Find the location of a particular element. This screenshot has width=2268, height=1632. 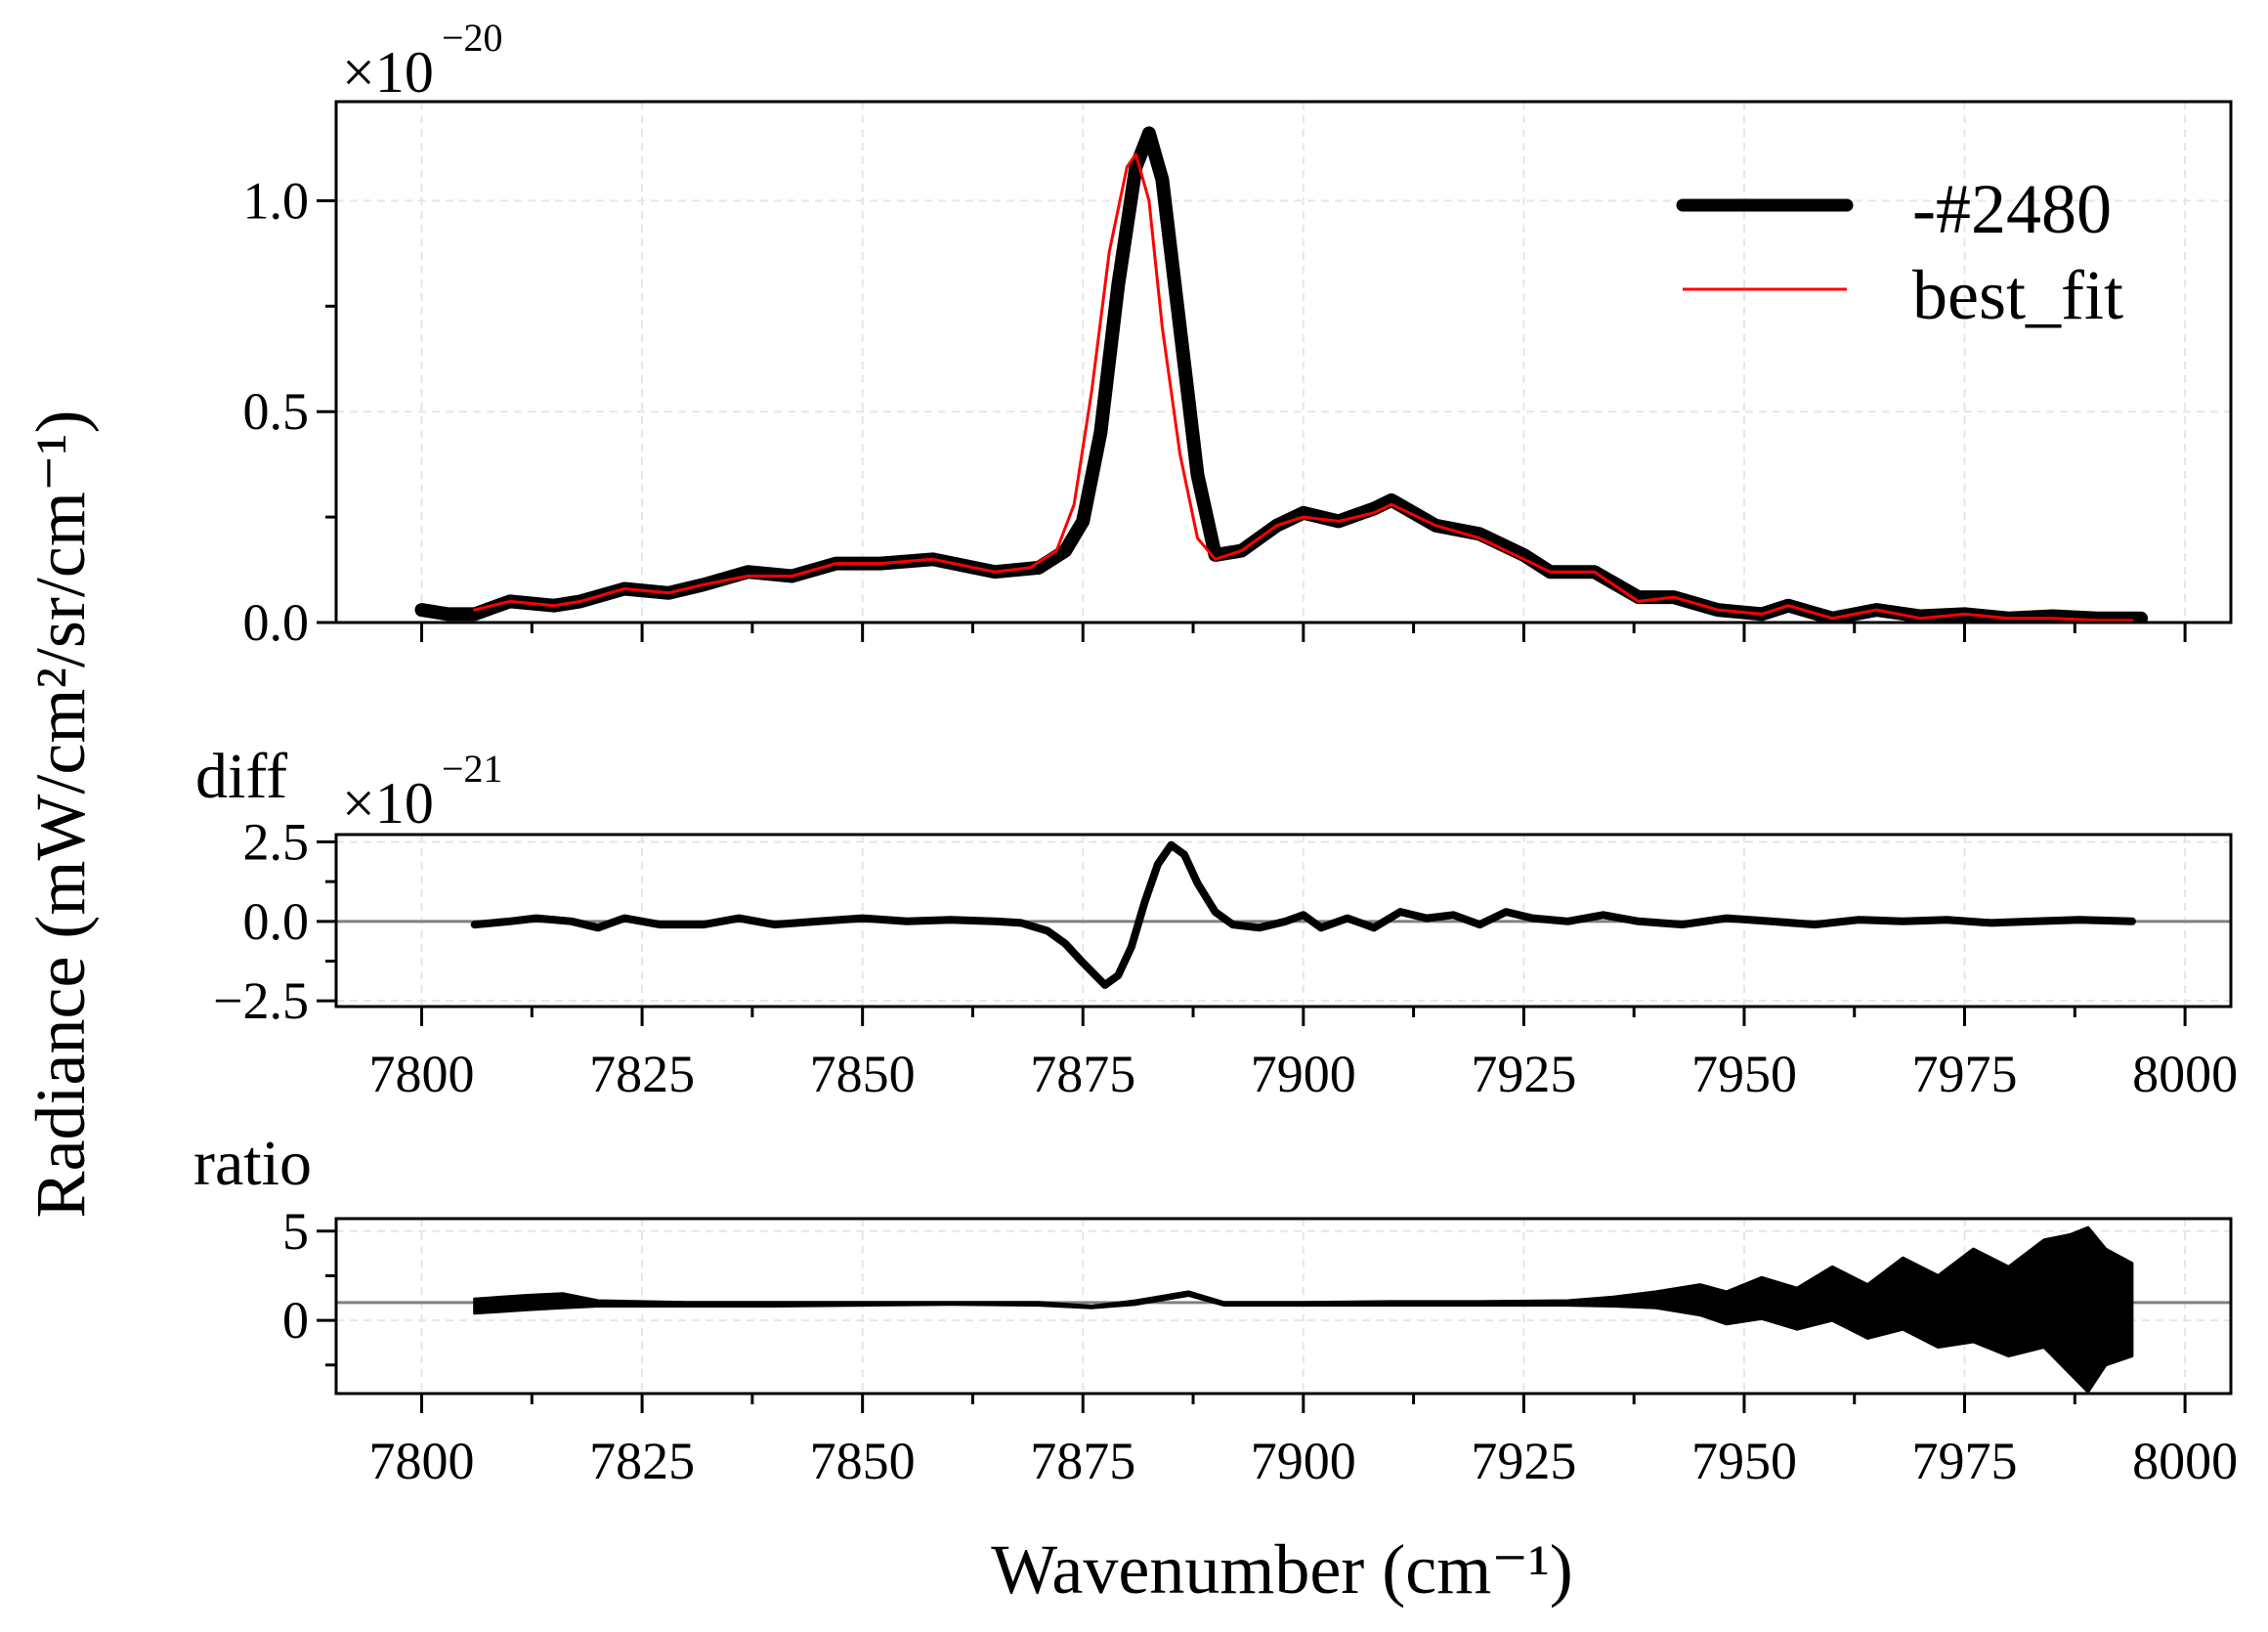

y-tick-label: 0 is located at coordinates (295, 1320).